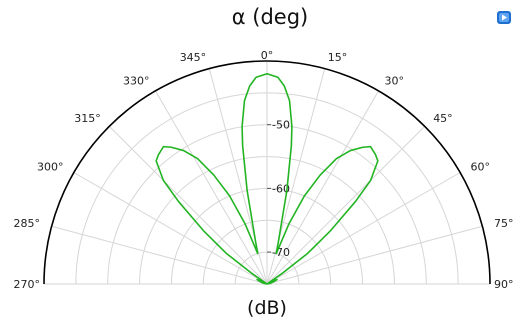  I want to click on radial-tick-label: -70, so click(281, 252).